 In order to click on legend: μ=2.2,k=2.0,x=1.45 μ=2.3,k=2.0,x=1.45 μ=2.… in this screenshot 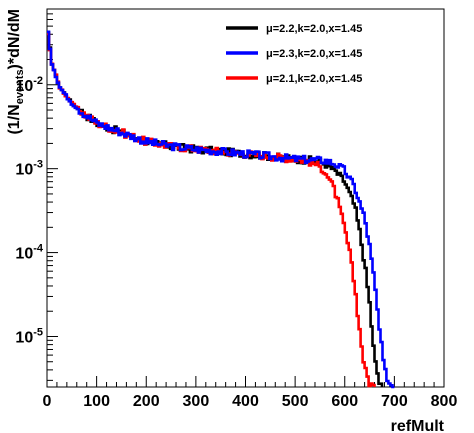, I will do `click(294, 54)`.